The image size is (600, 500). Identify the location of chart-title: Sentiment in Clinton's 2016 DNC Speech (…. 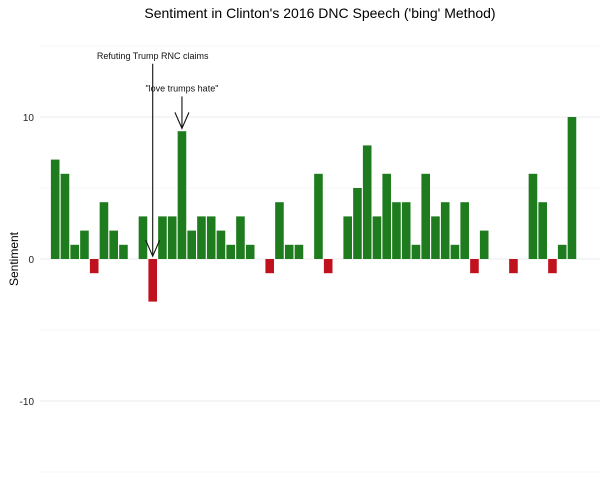
(320, 13).